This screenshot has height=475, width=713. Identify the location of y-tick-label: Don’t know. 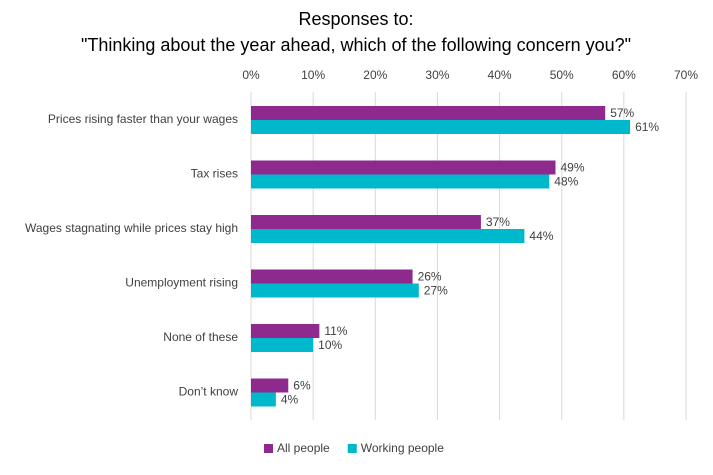
(209, 392).